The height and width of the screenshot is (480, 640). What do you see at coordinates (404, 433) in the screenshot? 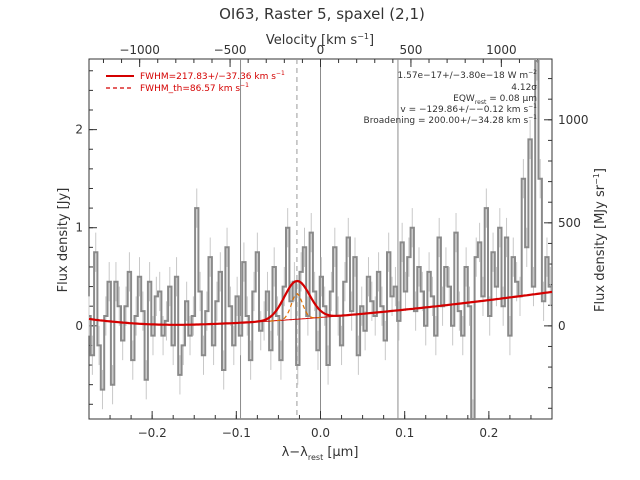
I see `x-tick-label: 0.1` at bounding box center [404, 433].